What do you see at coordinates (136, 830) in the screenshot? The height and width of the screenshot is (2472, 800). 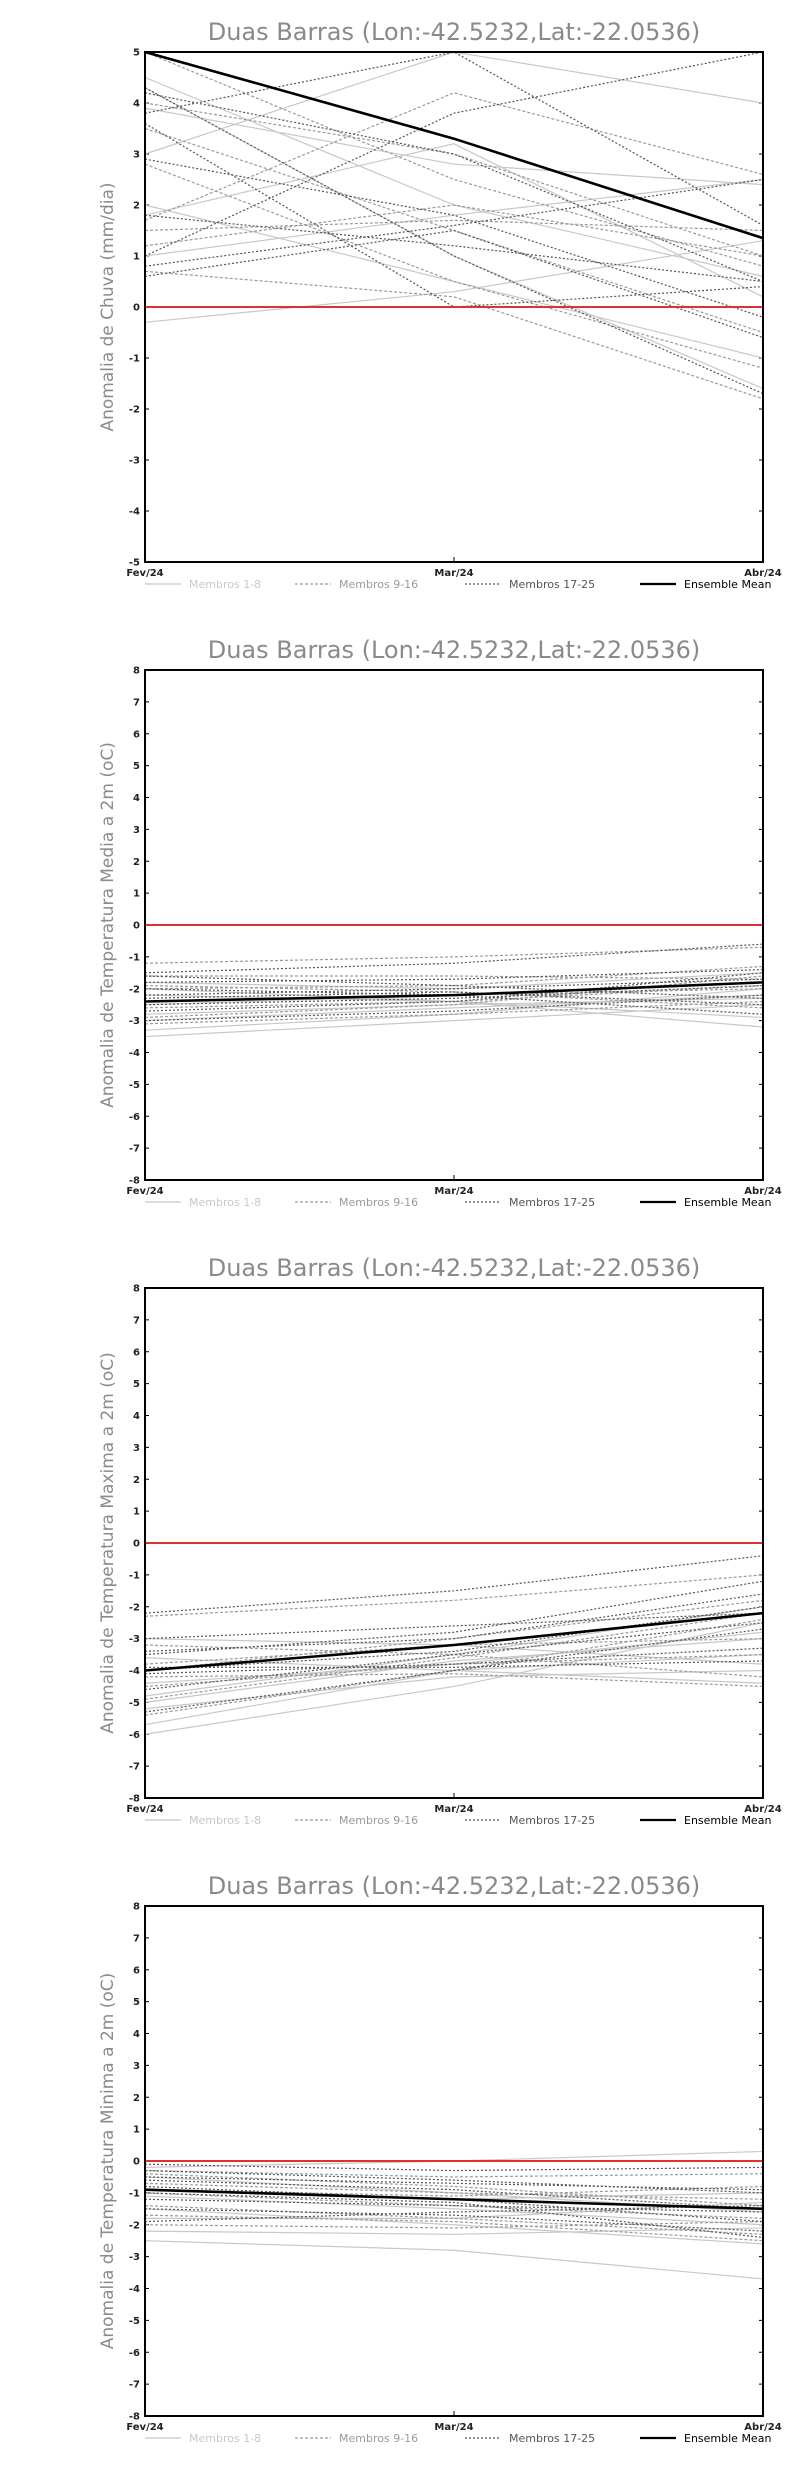 I see `y-tick-label: 3` at bounding box center [136, 830].